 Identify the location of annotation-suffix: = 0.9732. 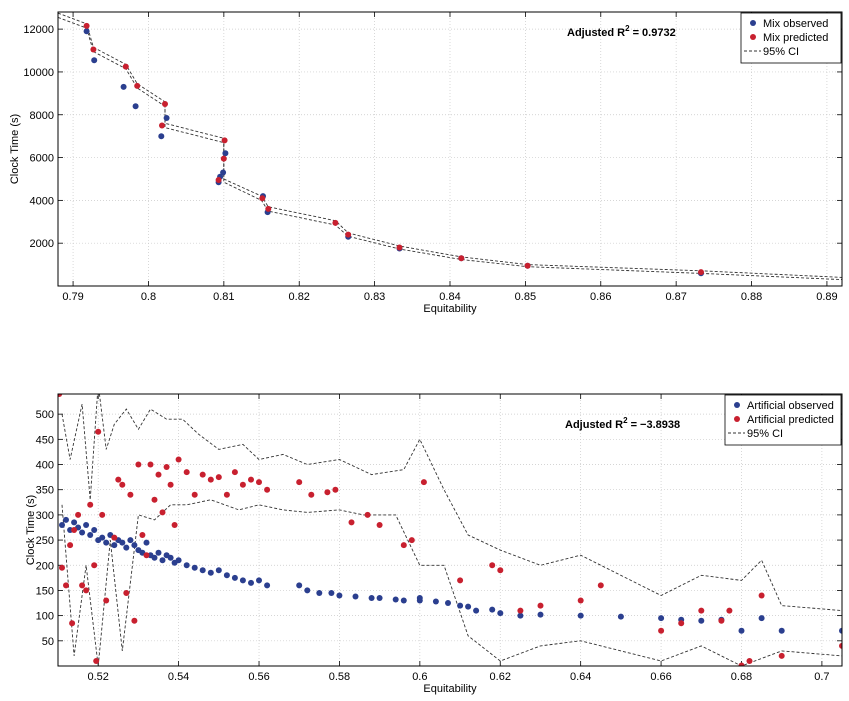
(653, 33).